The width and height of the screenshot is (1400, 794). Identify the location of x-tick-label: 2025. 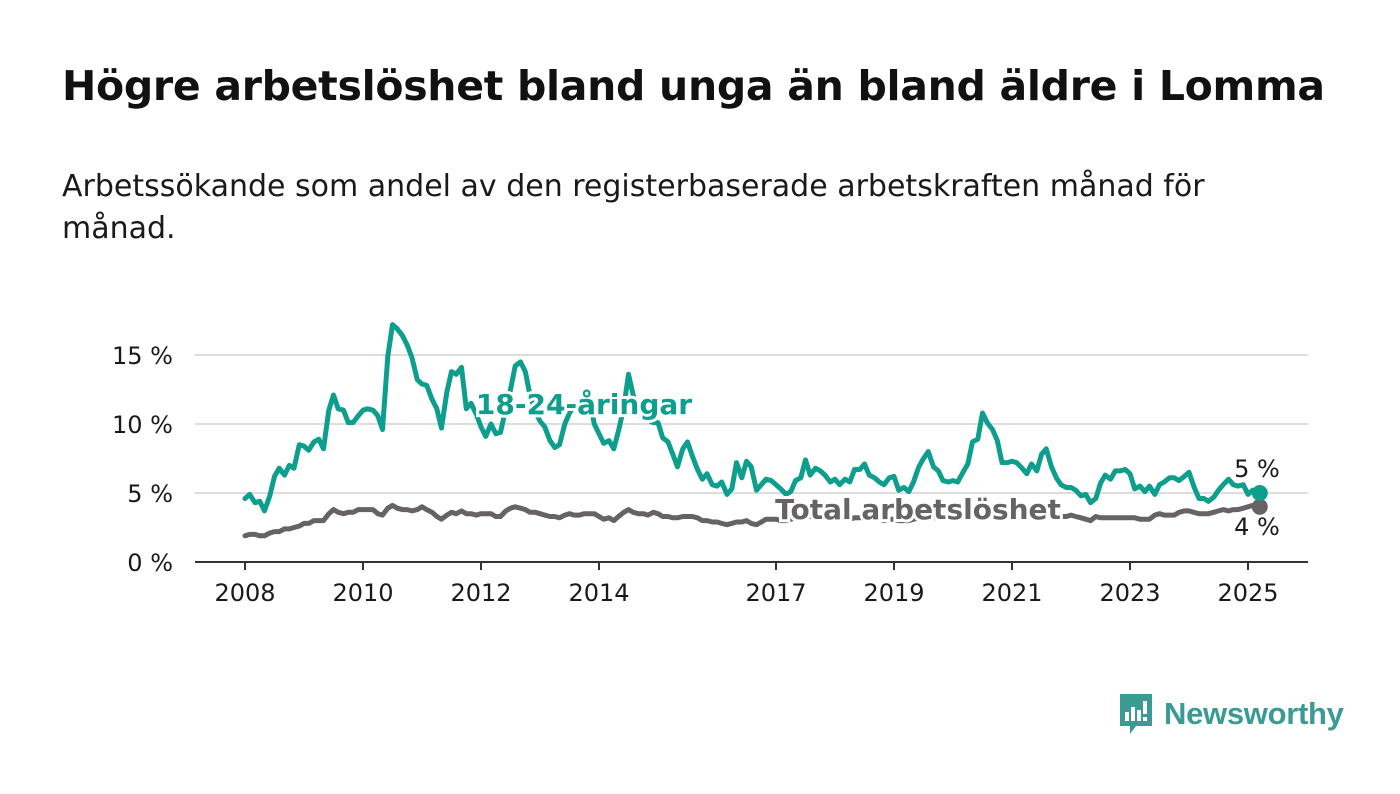
(1247, 593).